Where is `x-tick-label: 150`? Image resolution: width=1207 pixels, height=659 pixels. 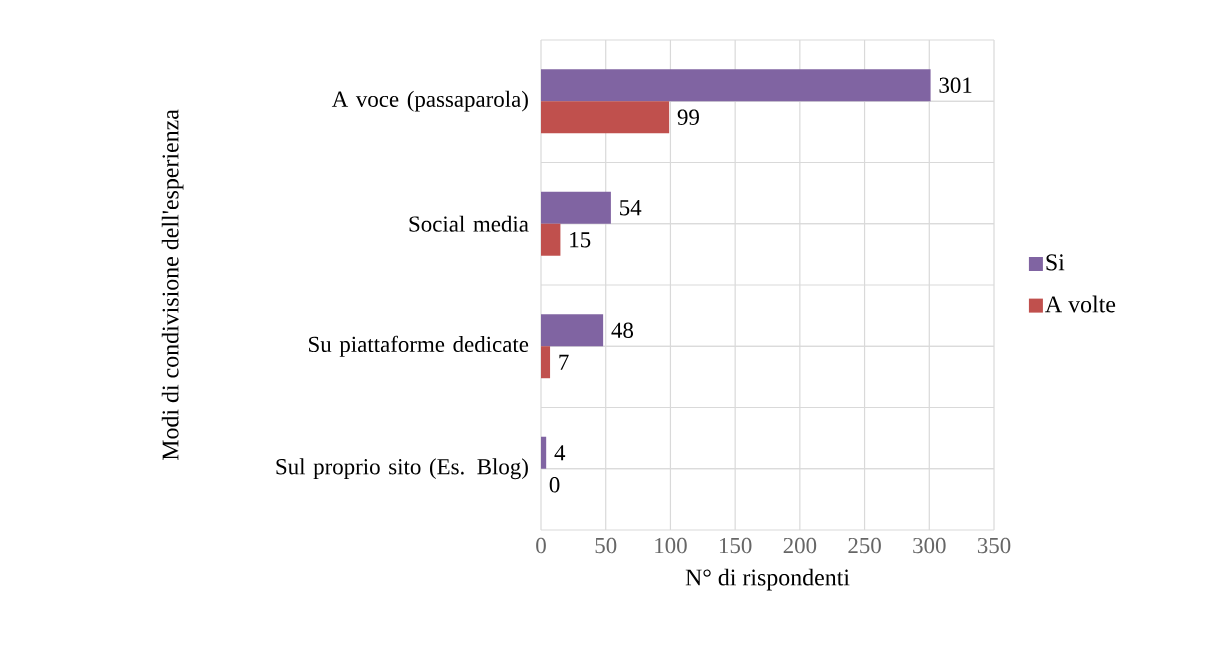 x-tick-label: 150 is located at coordinates (735, 545).